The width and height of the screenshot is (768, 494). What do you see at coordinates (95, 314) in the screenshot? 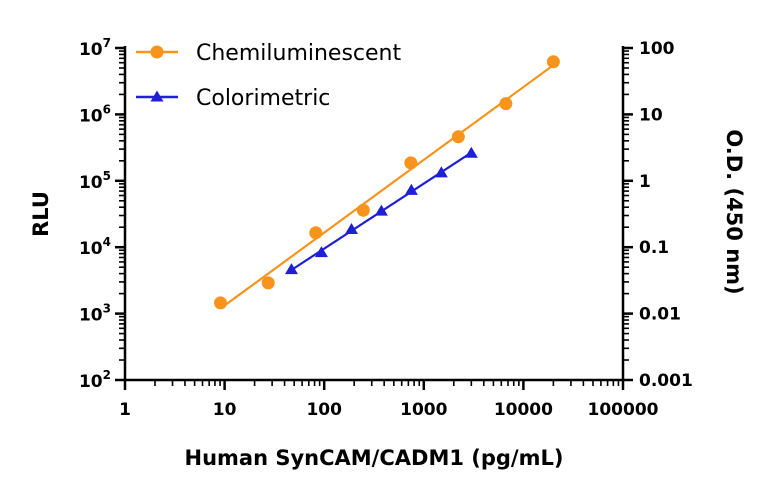
I see `y-tick-label: 10³` at bounding box center [95, 314].